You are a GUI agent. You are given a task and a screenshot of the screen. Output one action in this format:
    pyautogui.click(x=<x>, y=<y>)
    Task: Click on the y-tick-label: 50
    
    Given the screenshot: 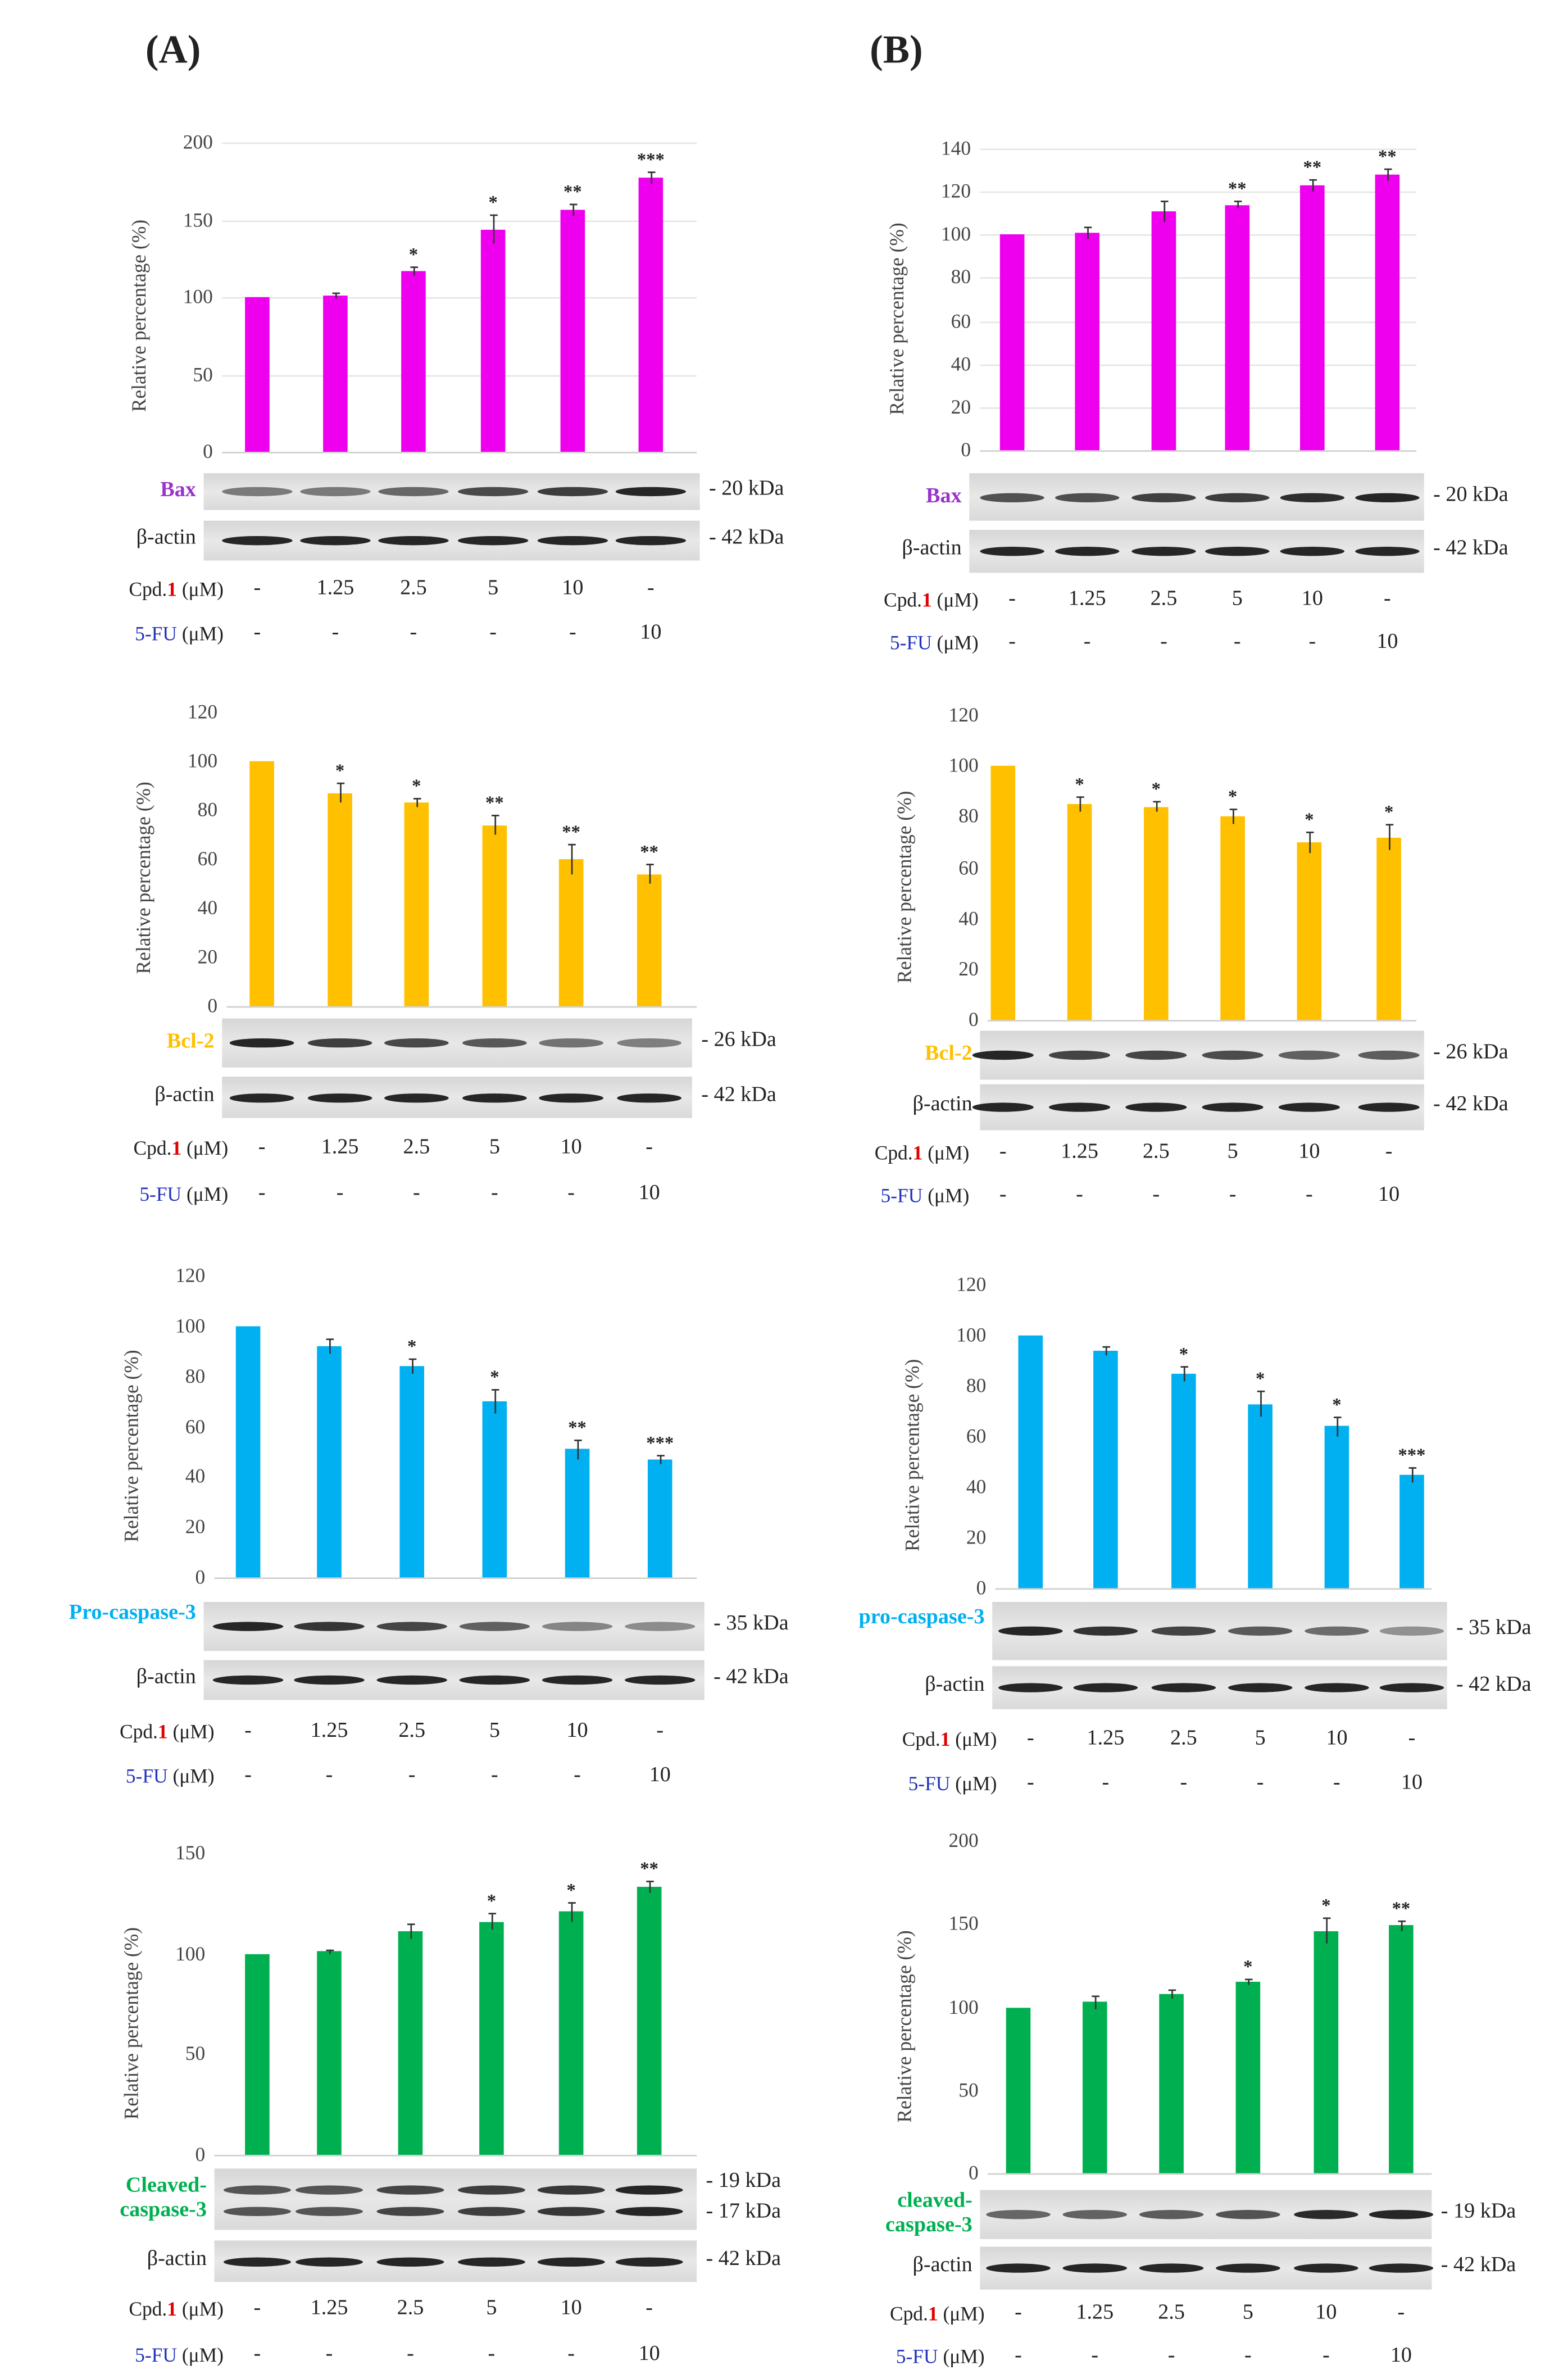 What is the action you would take?
    pyautogui.click(x=195, y=2054)
    